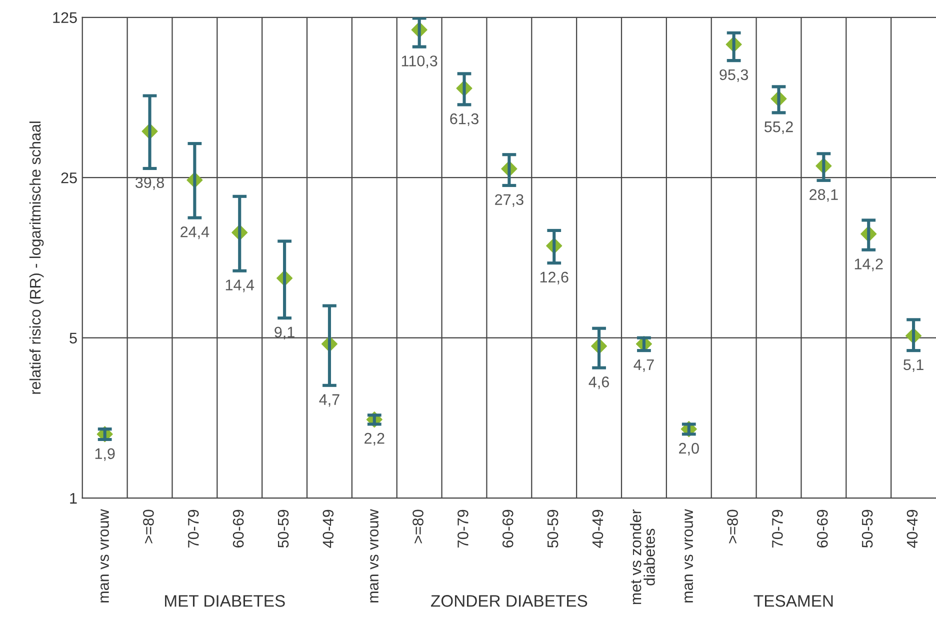  Describe the element at coordinates (554, 278) in the screenshot. I see `data-label: 12,6` at that location.